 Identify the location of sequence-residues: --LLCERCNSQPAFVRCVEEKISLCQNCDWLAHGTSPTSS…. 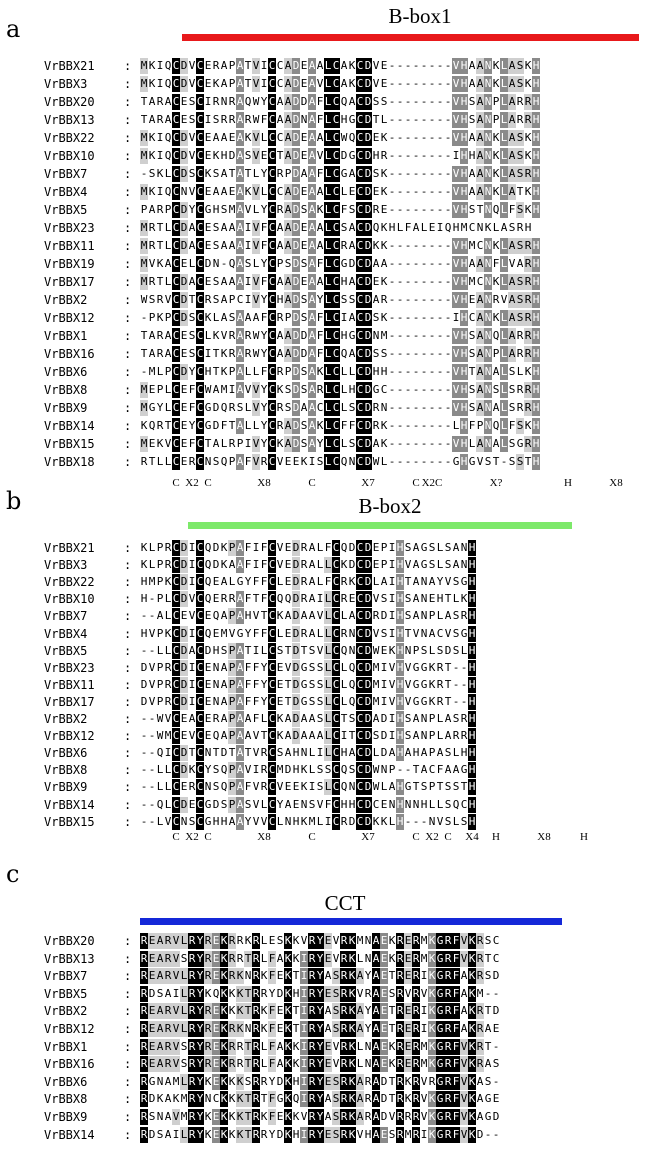
(308, 787).